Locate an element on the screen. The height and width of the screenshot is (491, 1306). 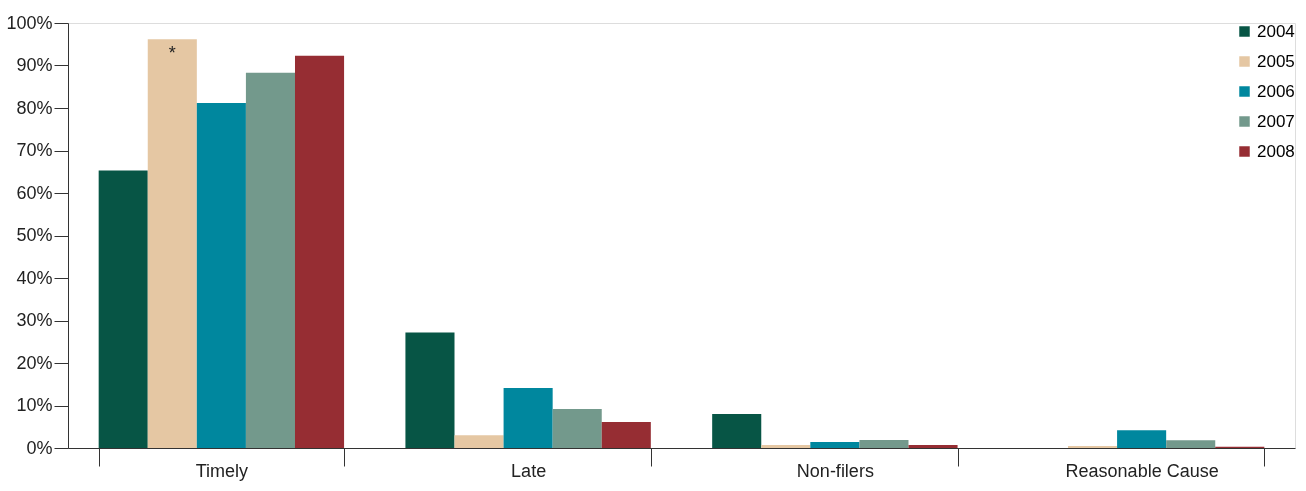
y-tick-label: 40% is located at coordinates (34, 277).